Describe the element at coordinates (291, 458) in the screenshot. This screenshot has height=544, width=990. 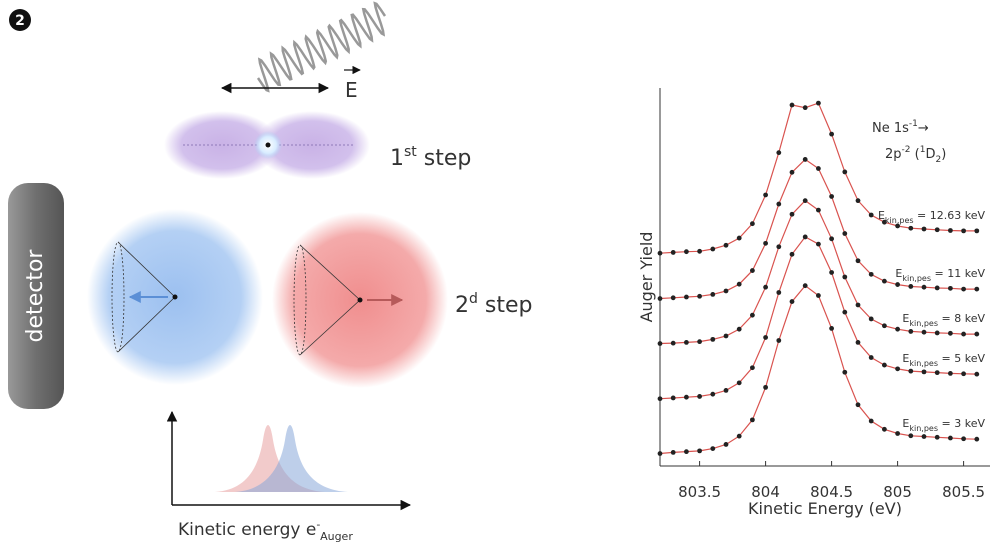
I see `peak-blue` at that location.